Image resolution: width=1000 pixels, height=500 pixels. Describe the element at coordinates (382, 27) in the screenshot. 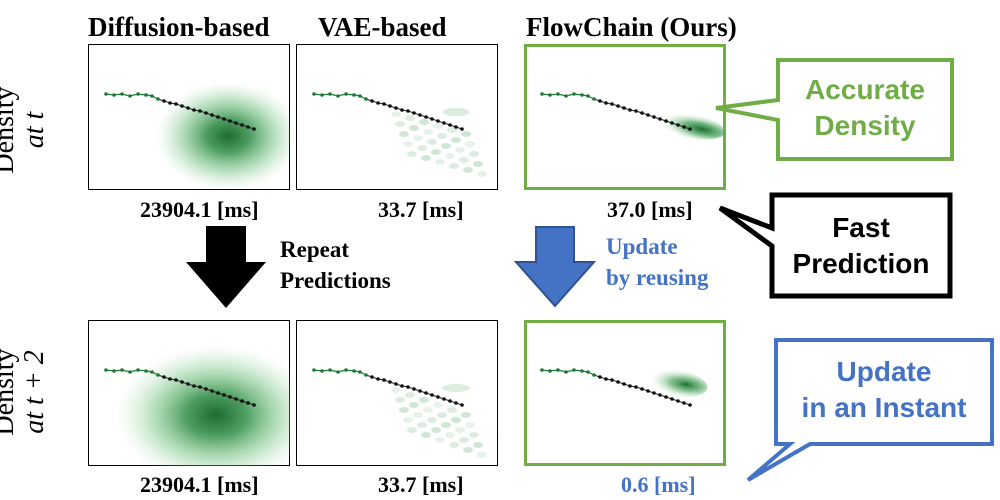

I see `column-title-vae: VAE-based` at that location.